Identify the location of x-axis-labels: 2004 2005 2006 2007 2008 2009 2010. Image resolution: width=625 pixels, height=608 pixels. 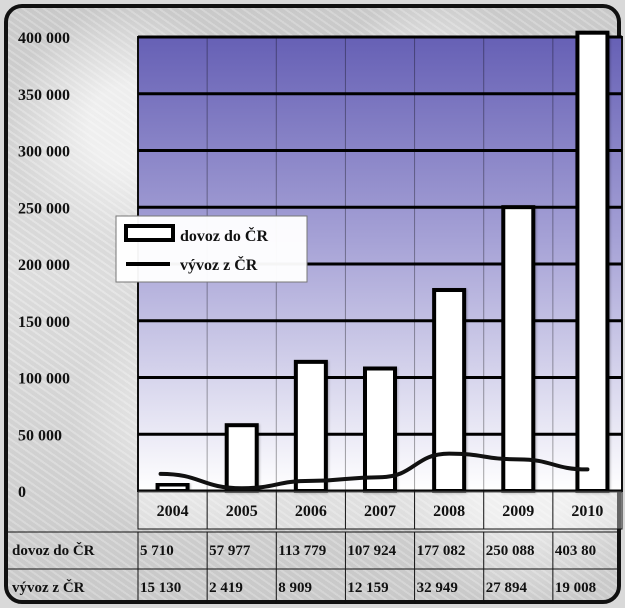
(380, 510).